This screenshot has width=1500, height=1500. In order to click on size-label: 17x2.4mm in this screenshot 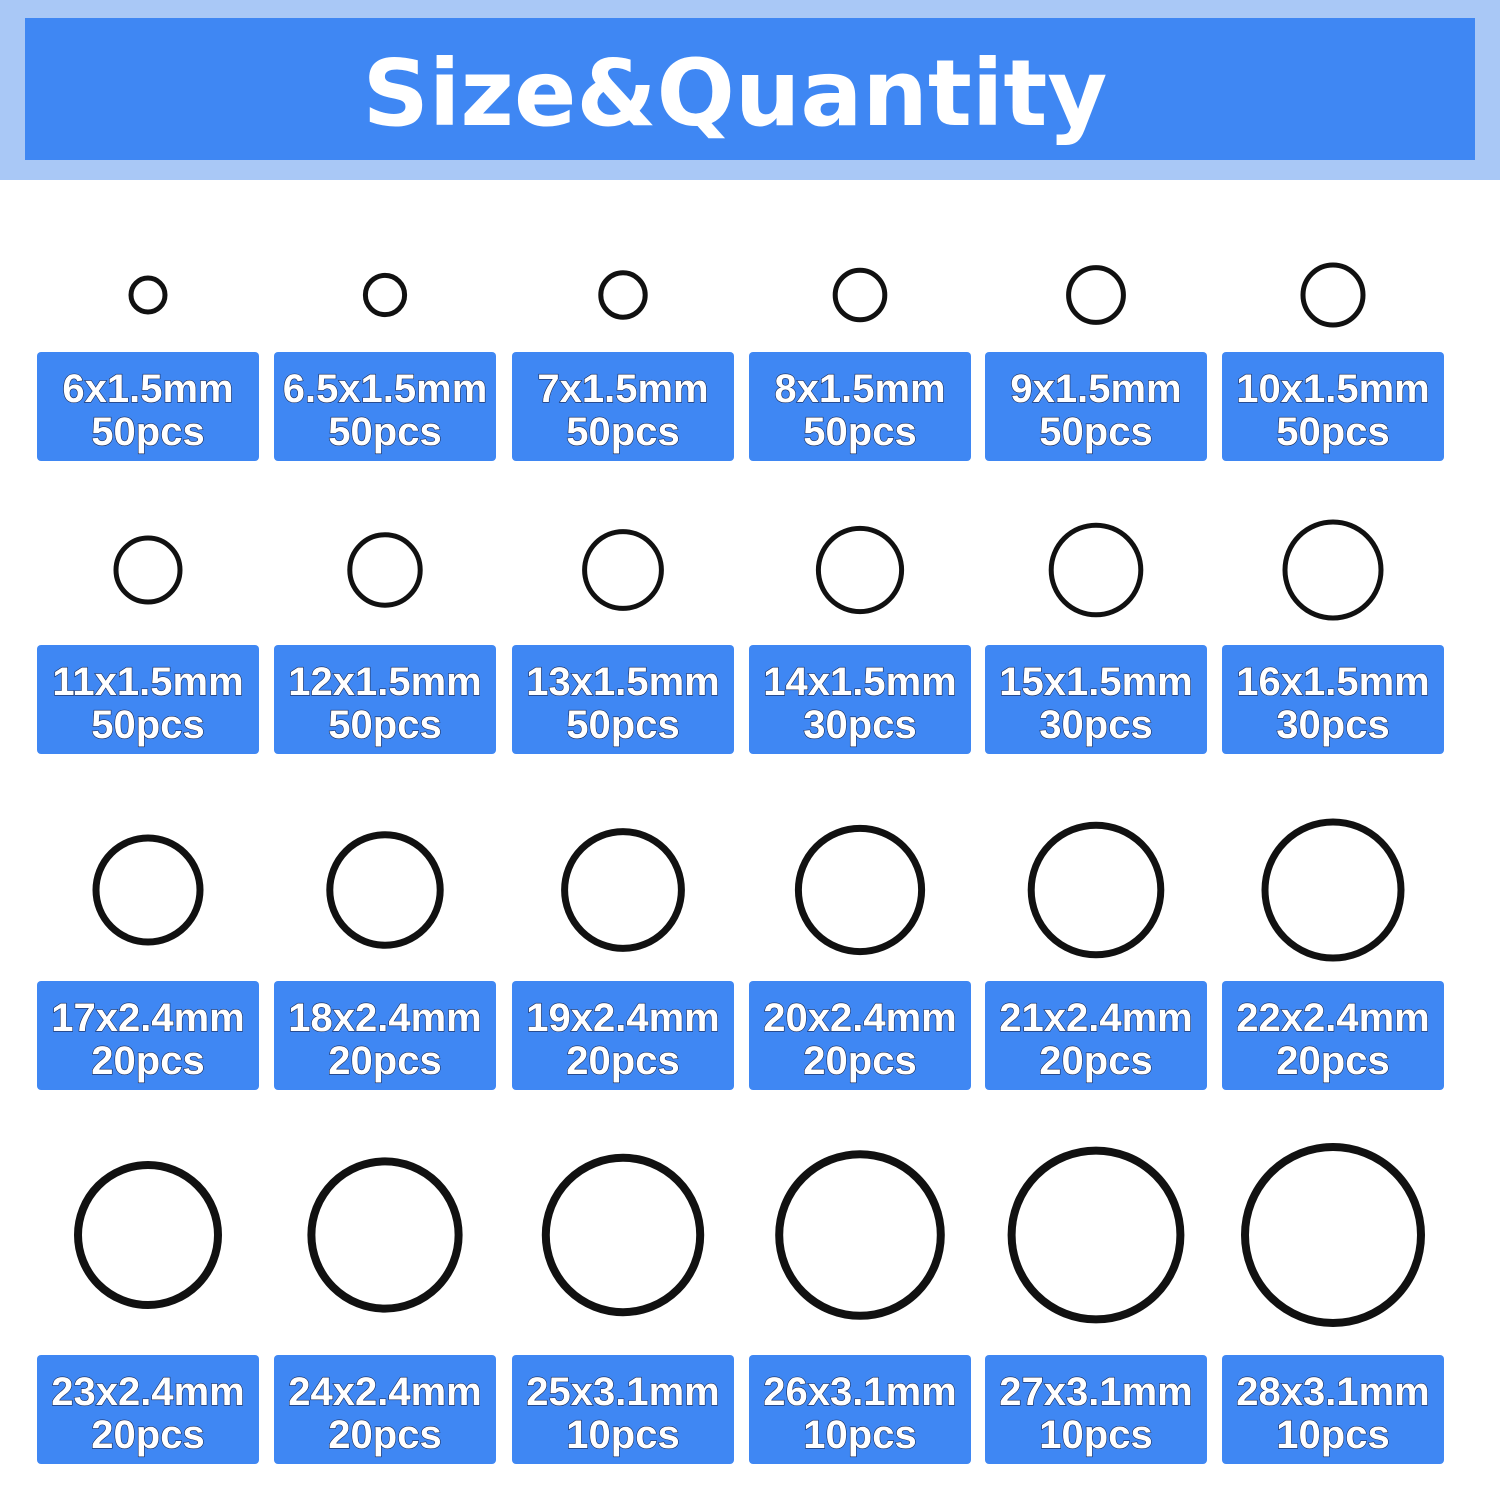, I will do `click(147, 1018)`.